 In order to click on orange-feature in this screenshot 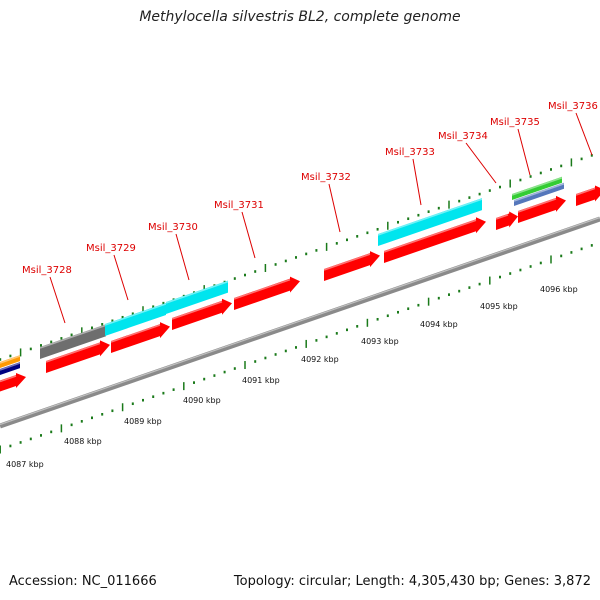, I will do `click(10, 361)`.